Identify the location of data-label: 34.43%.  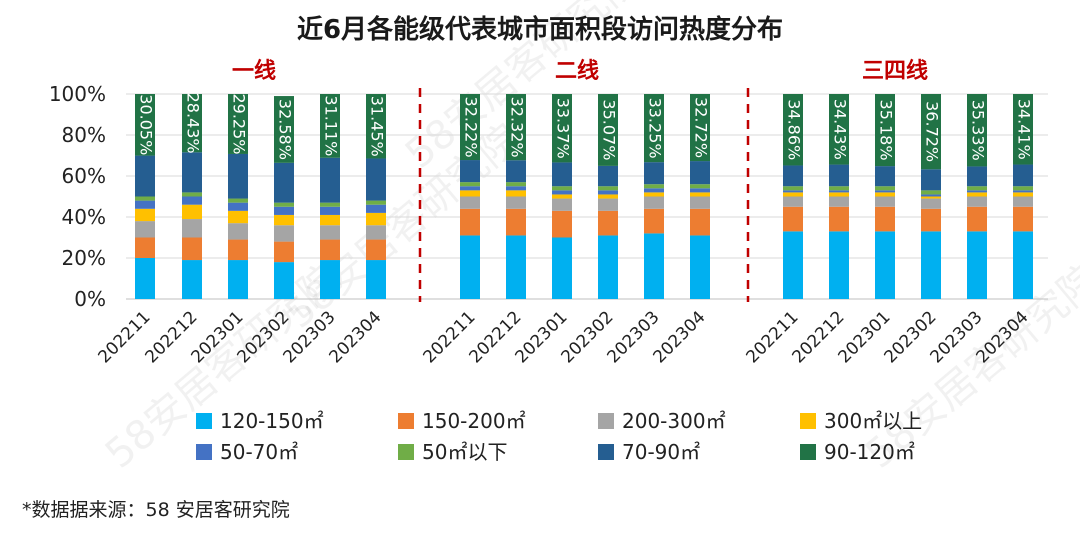
(840, 129).